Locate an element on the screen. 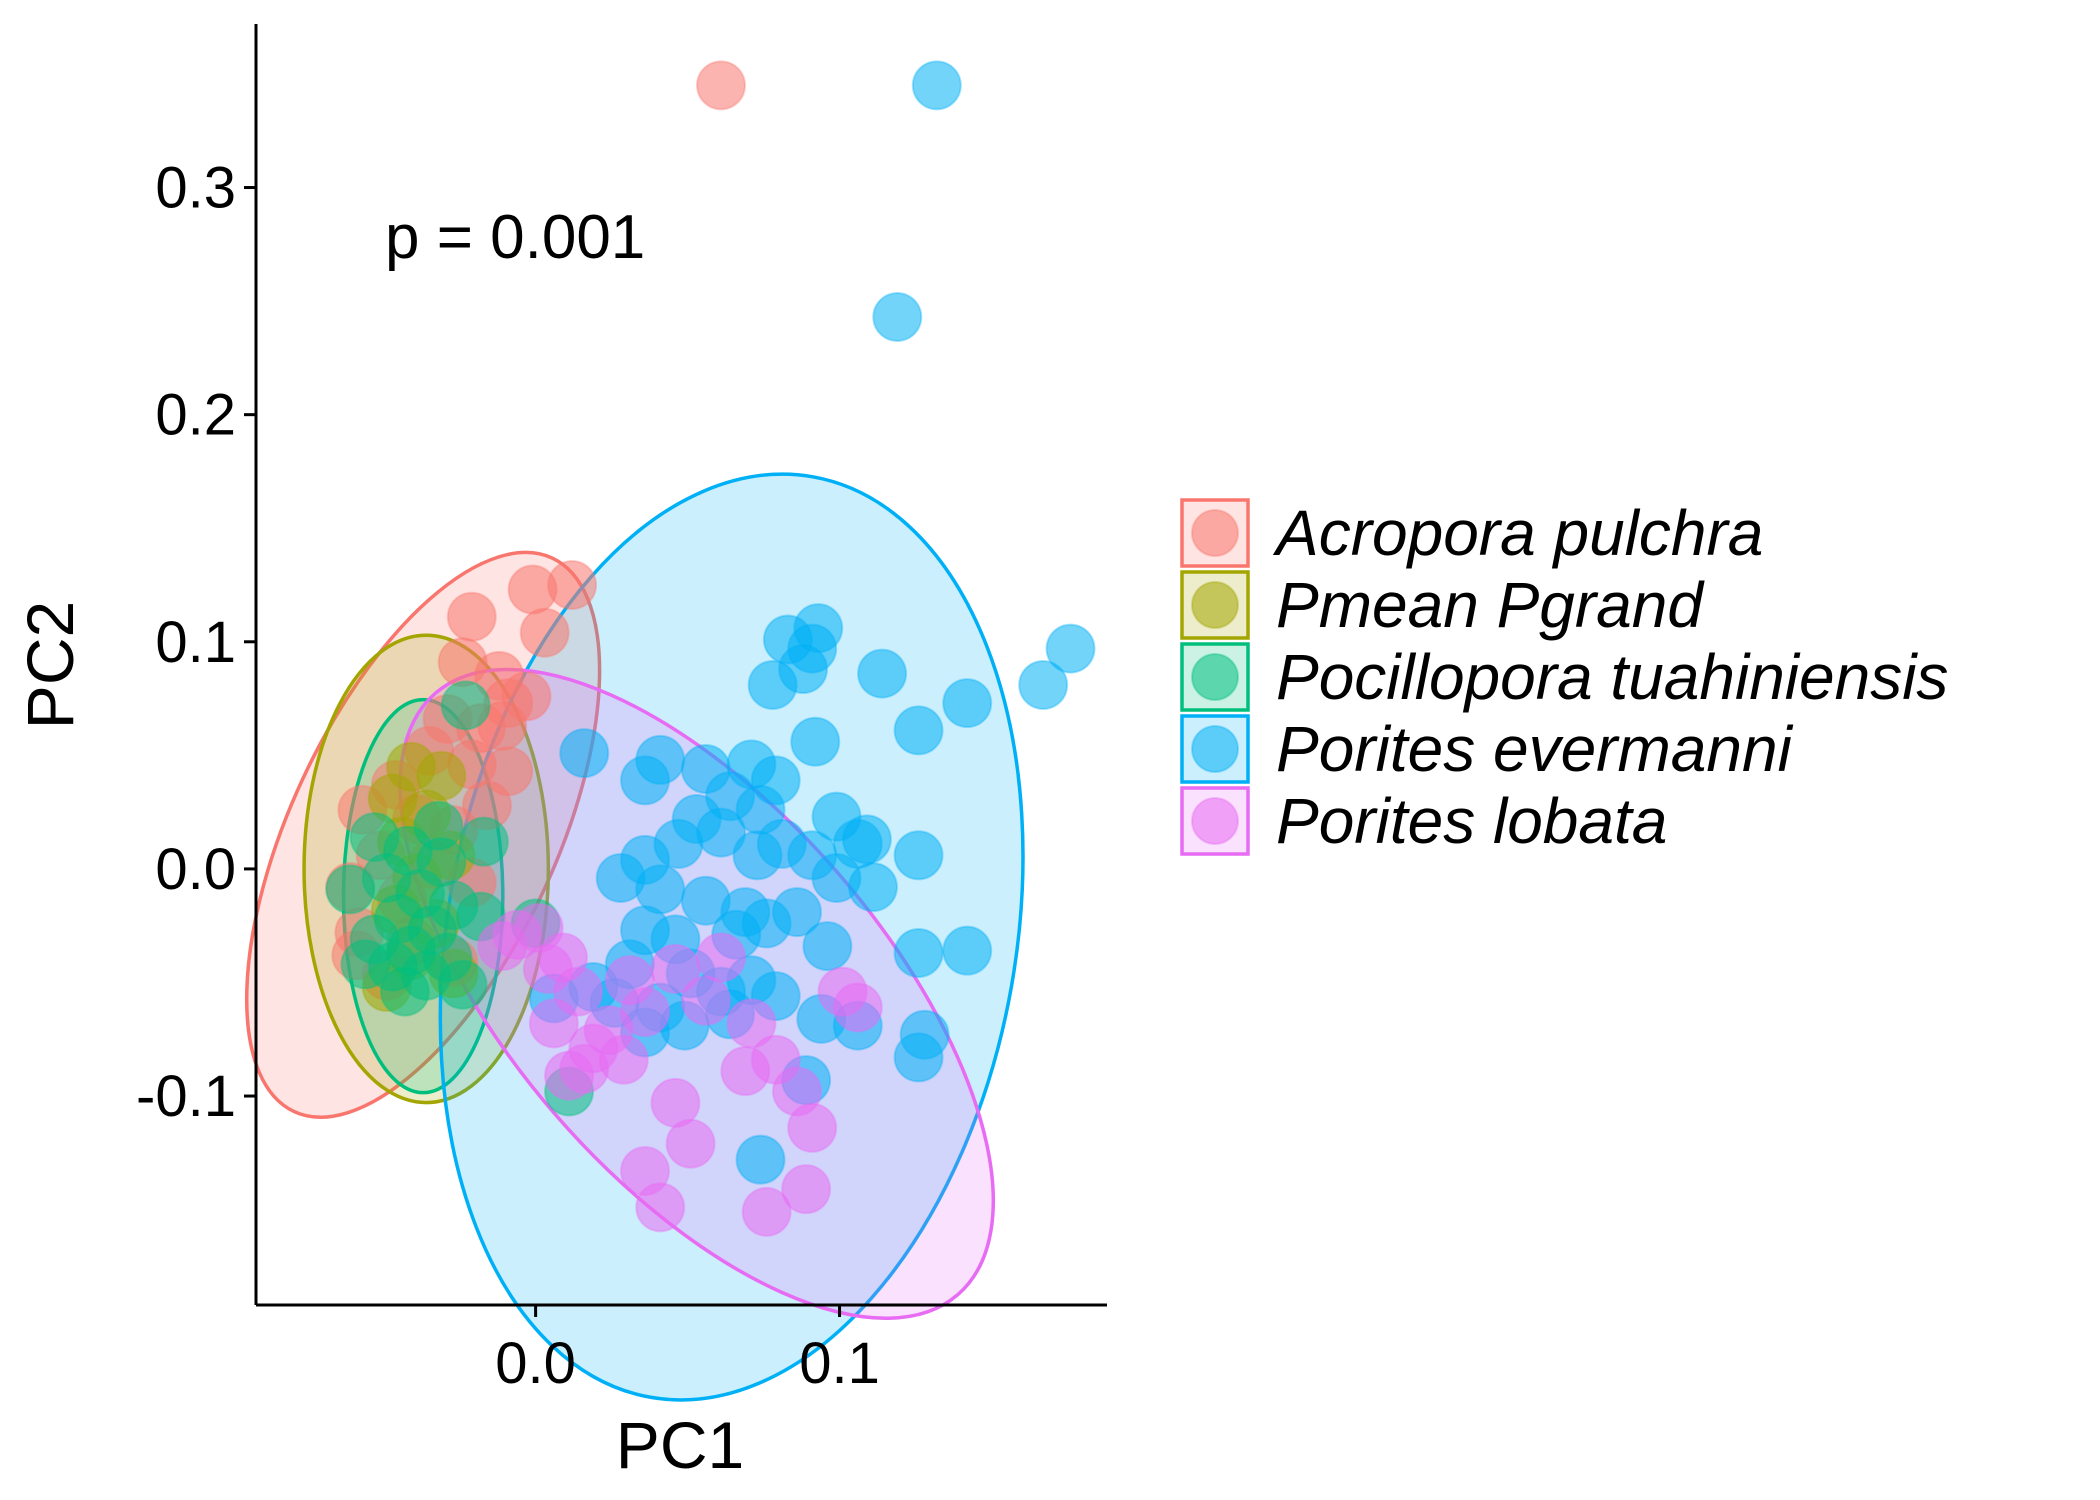 The height and width of the screenshot is (1500, 2100). y-tick-label: 0.2 is located at coordinates (195, 415).